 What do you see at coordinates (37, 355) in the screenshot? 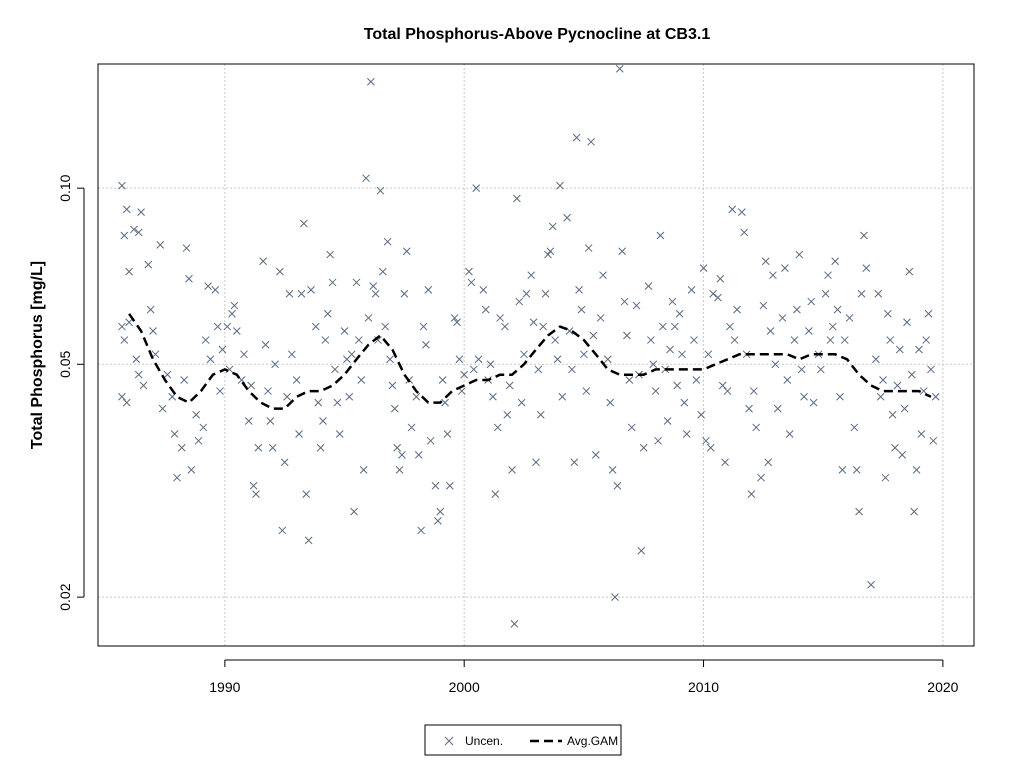
I see `y-axis-label: Total Phosphorus [mg/L]` at bounding box center [37, 355].